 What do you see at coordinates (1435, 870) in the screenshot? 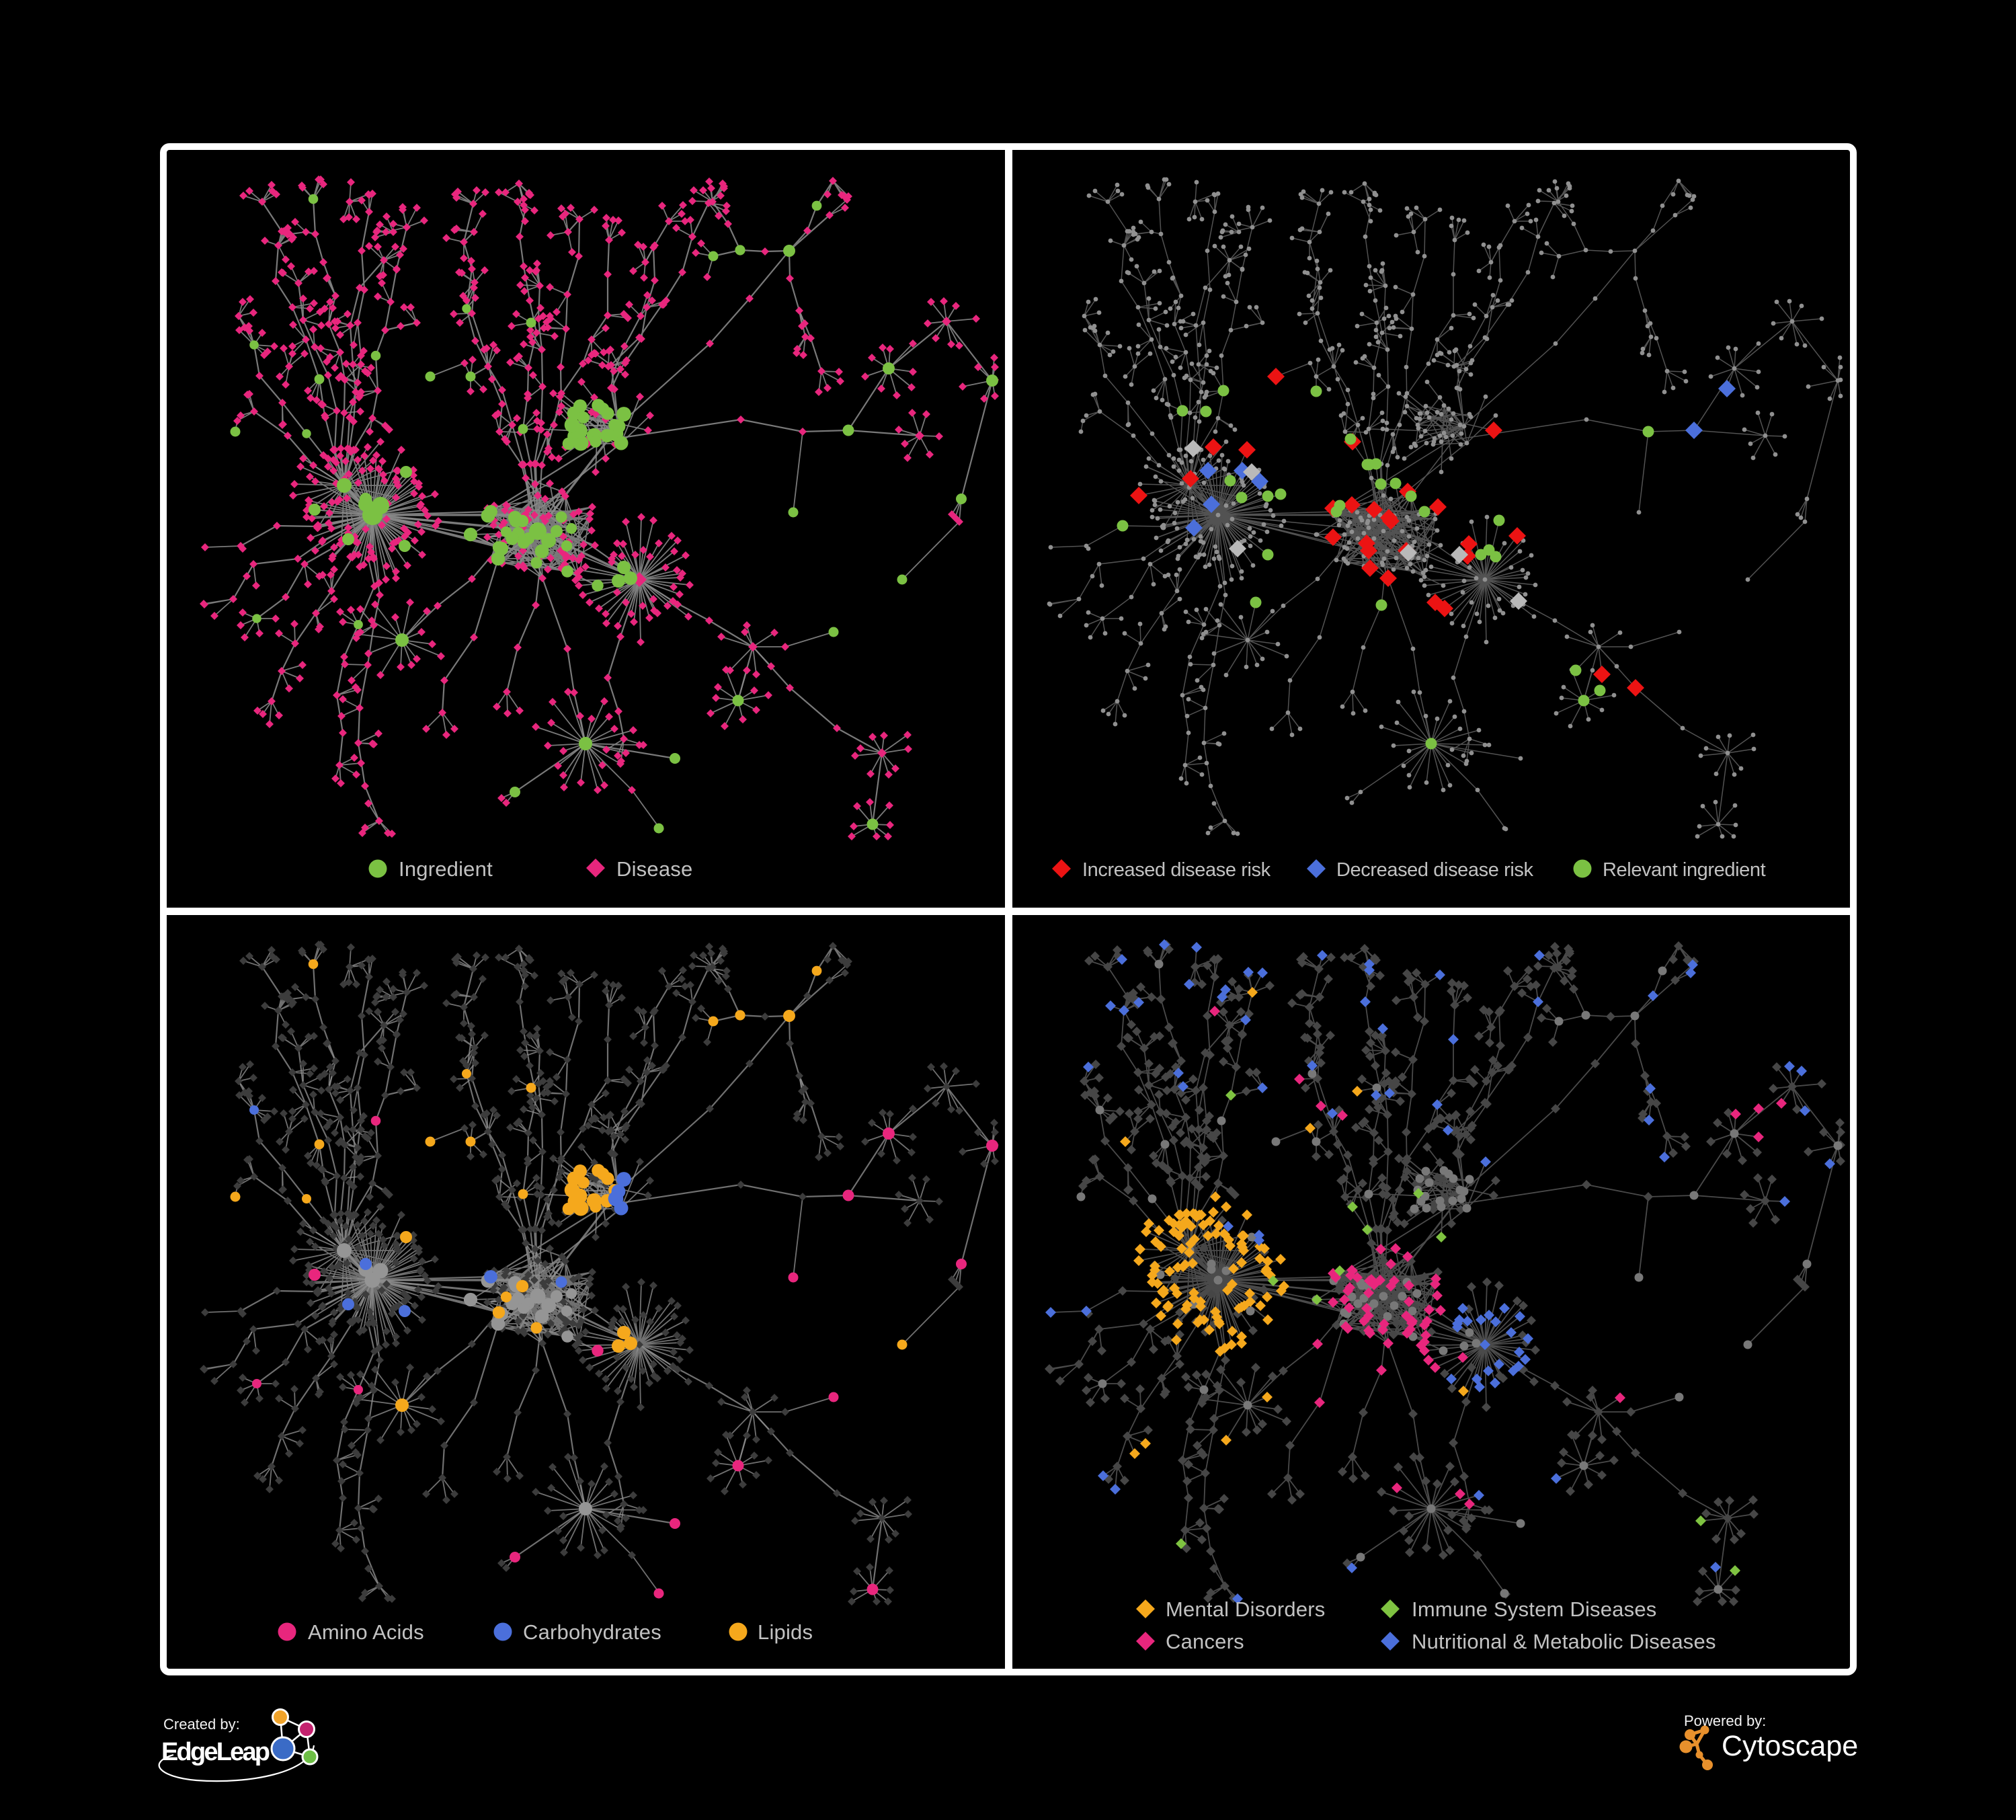
I see `svg-text: Decreased disease risk` at bounding box center [1435, 870].